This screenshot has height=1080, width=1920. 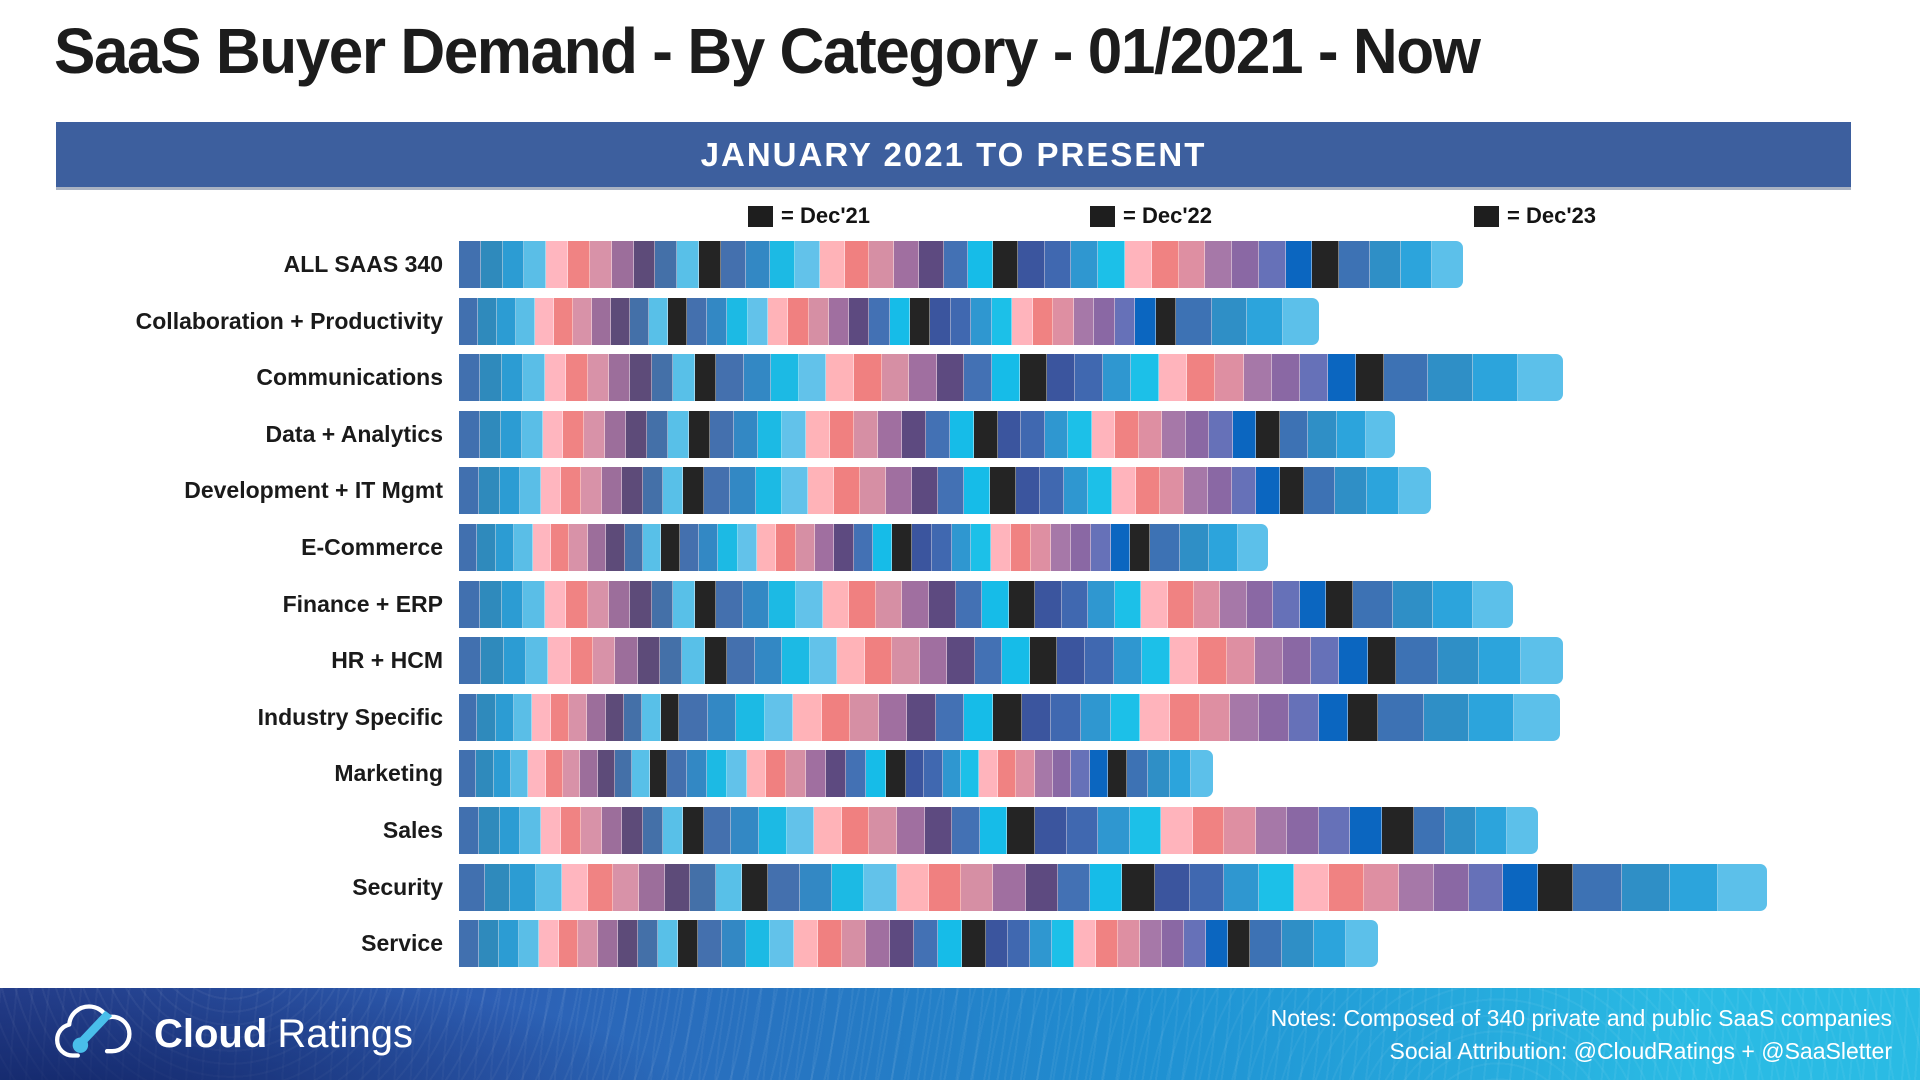 What do you see at coordinates (350, 716) in the screenshot?
I see `category-label: Industry Specific` at bounding box center [350, 716].